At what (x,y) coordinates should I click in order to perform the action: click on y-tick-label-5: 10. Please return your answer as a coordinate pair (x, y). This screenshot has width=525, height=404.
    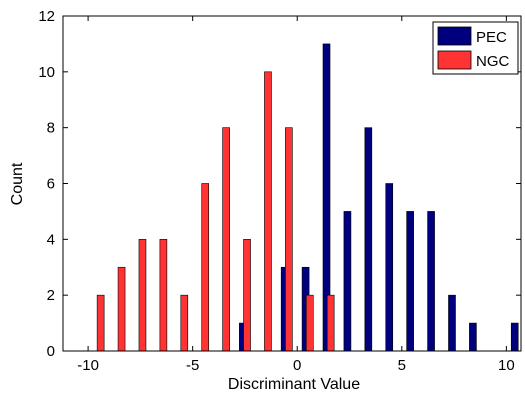
    Looking at the image, I should click on (46, 72).